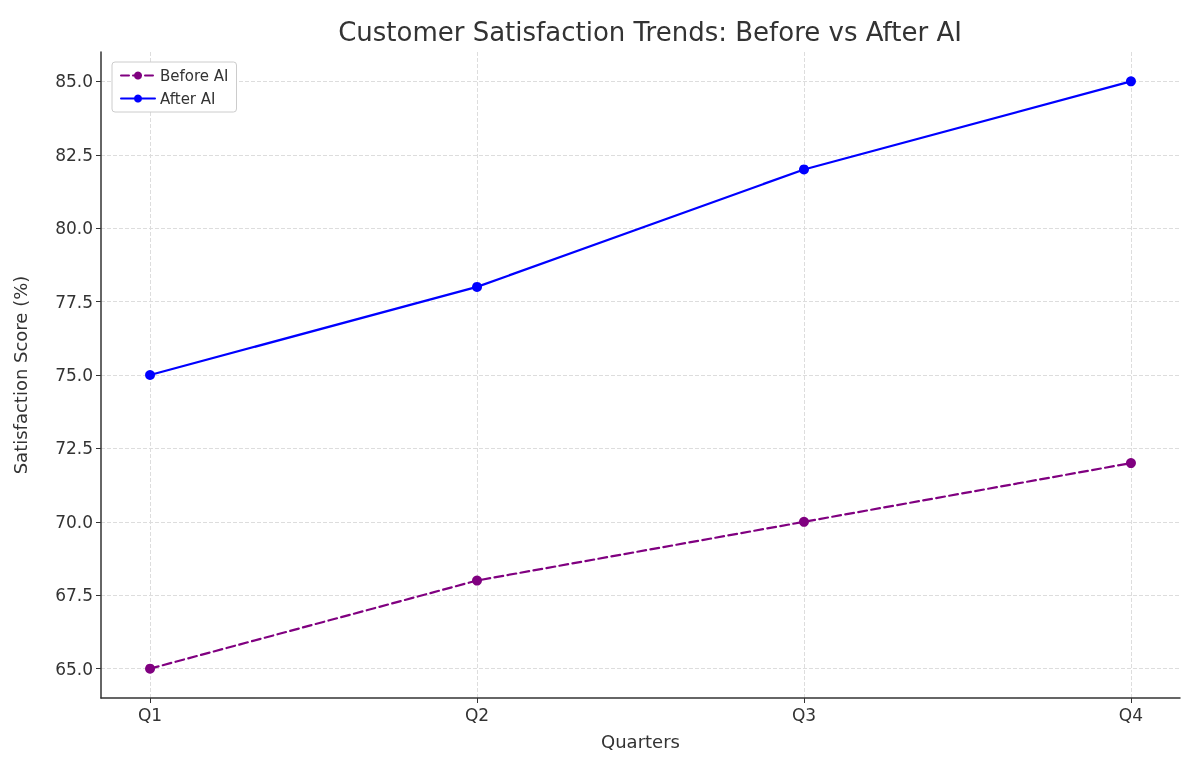 Image resolution: width=1184 pixels, height=758 pixels. What do you see at coordinates (477, 714) in the screenshot?
I see `x-tick-label: Q2` at bounding box center [477, 714].